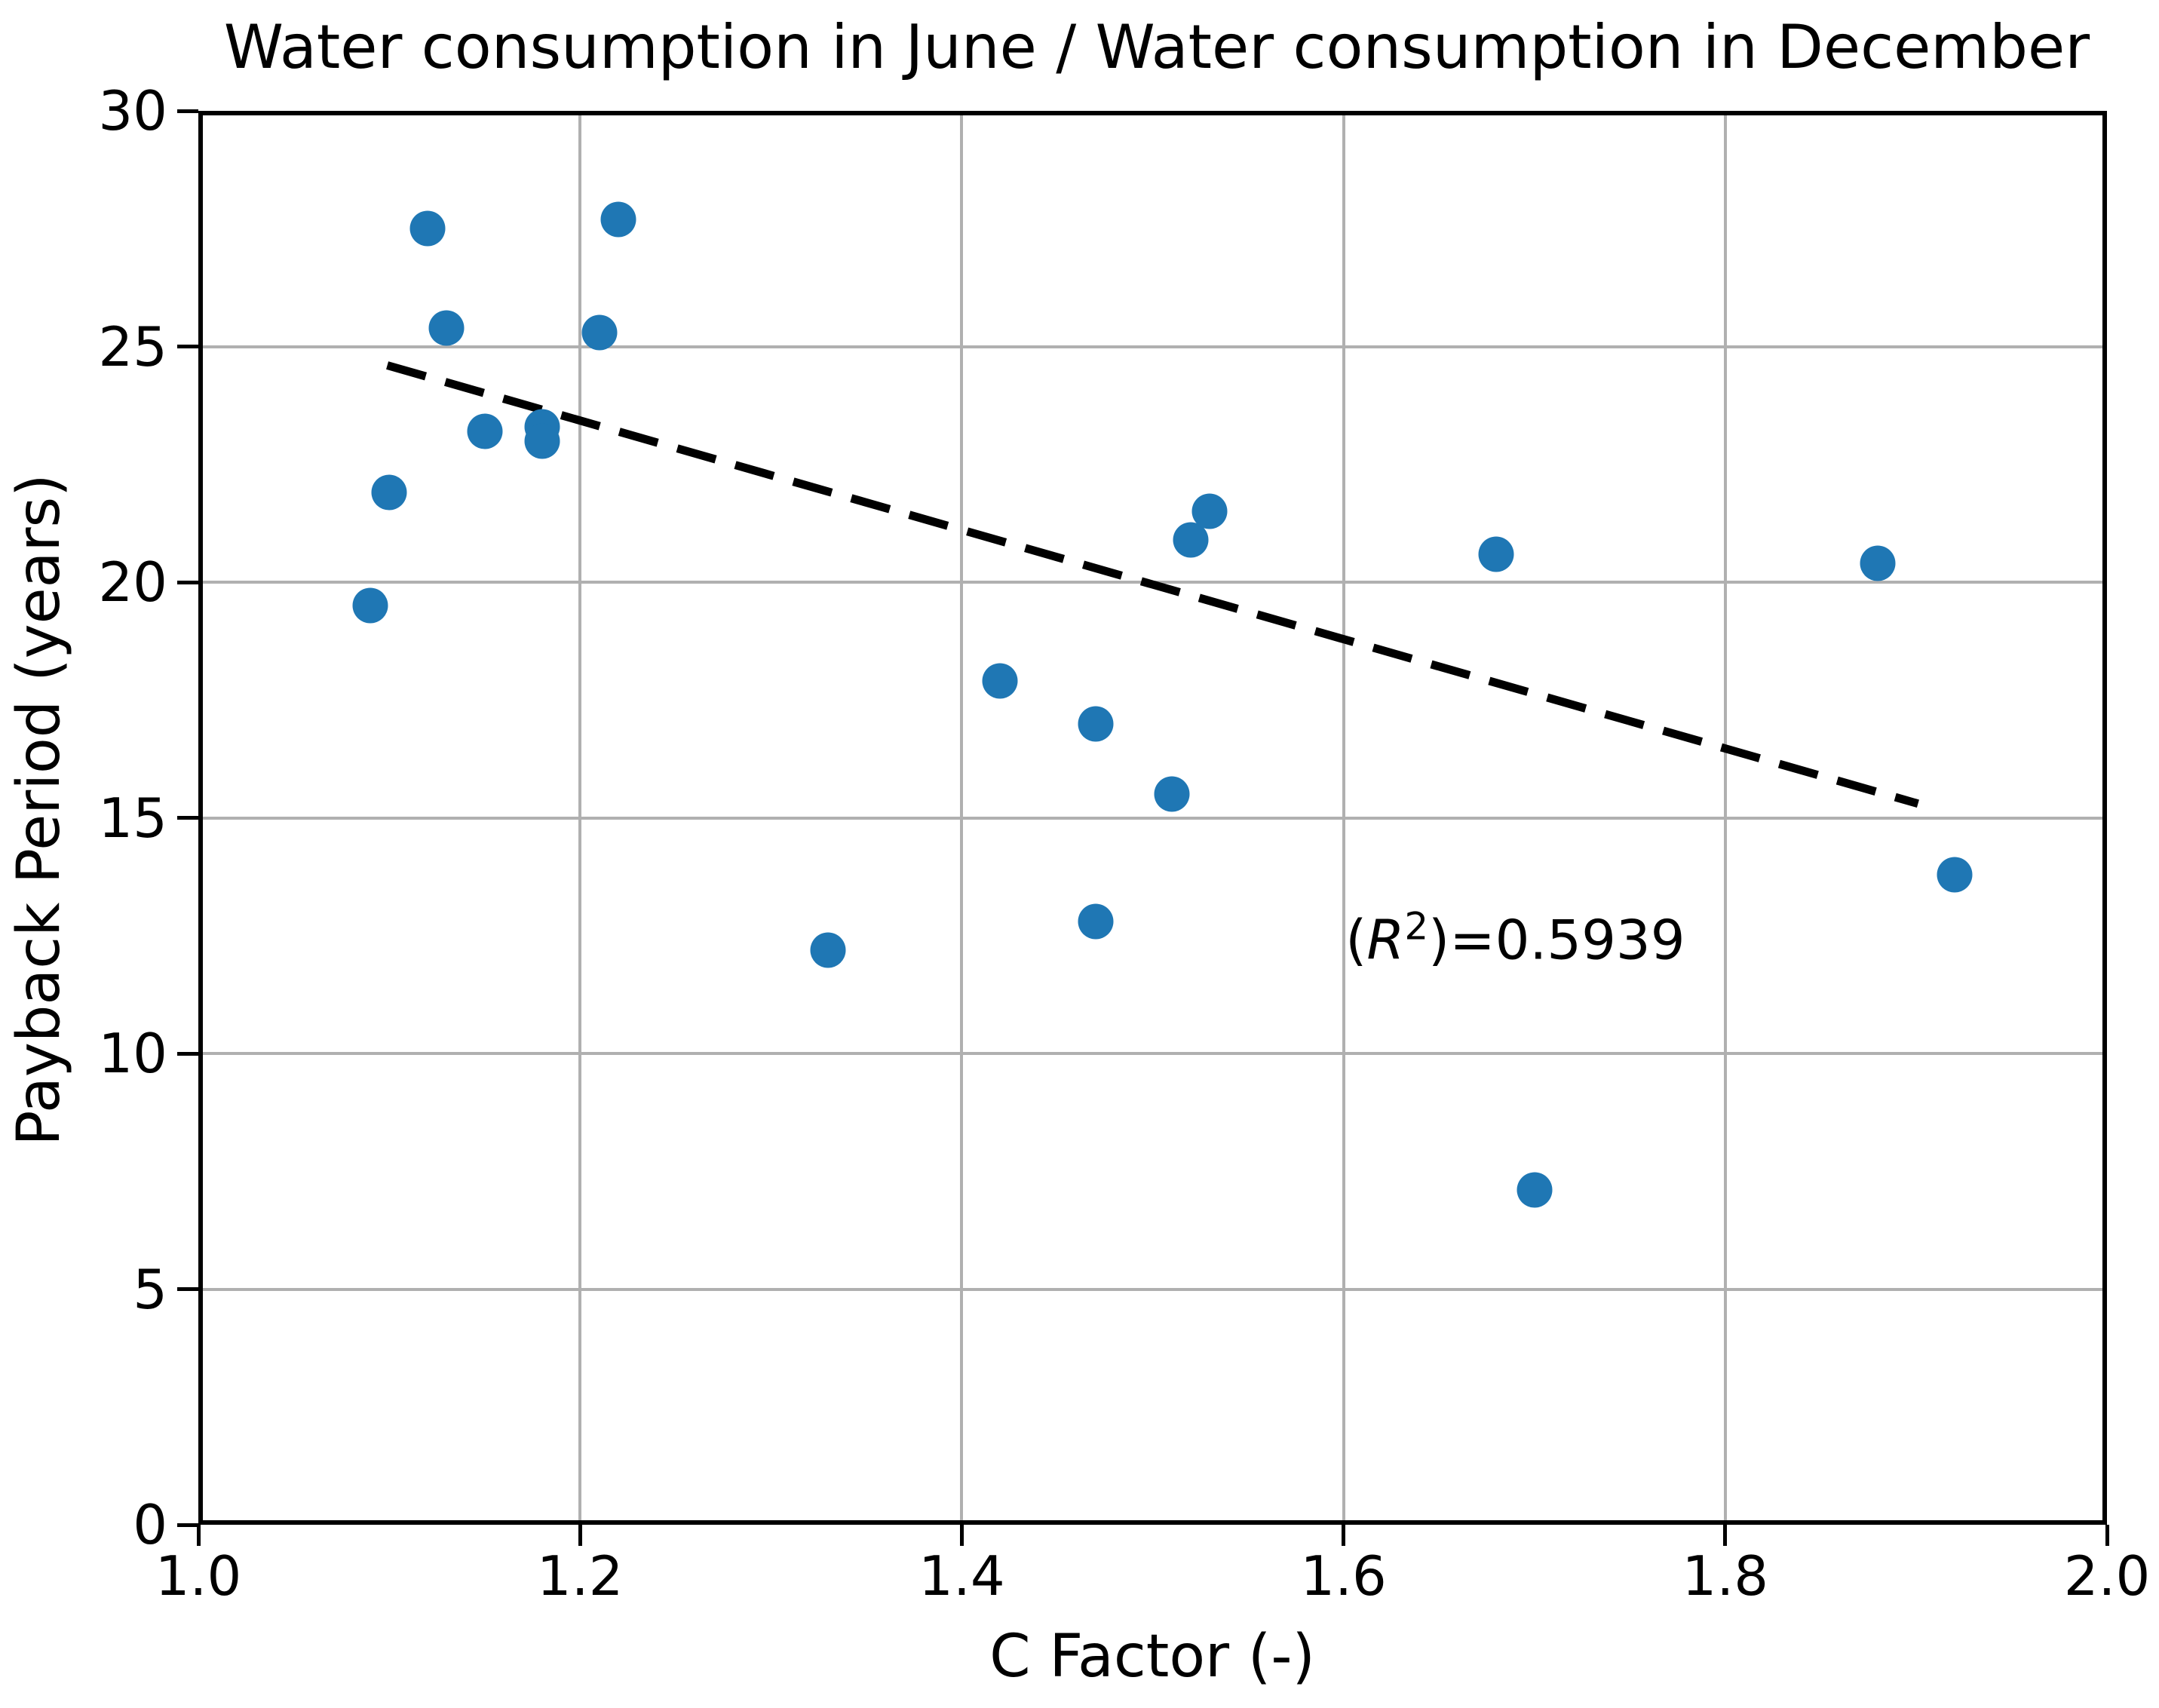  Describe the element at coordinates (150, 1524) in the screenshot. I see `y-tick-label-0: 0` at that location.